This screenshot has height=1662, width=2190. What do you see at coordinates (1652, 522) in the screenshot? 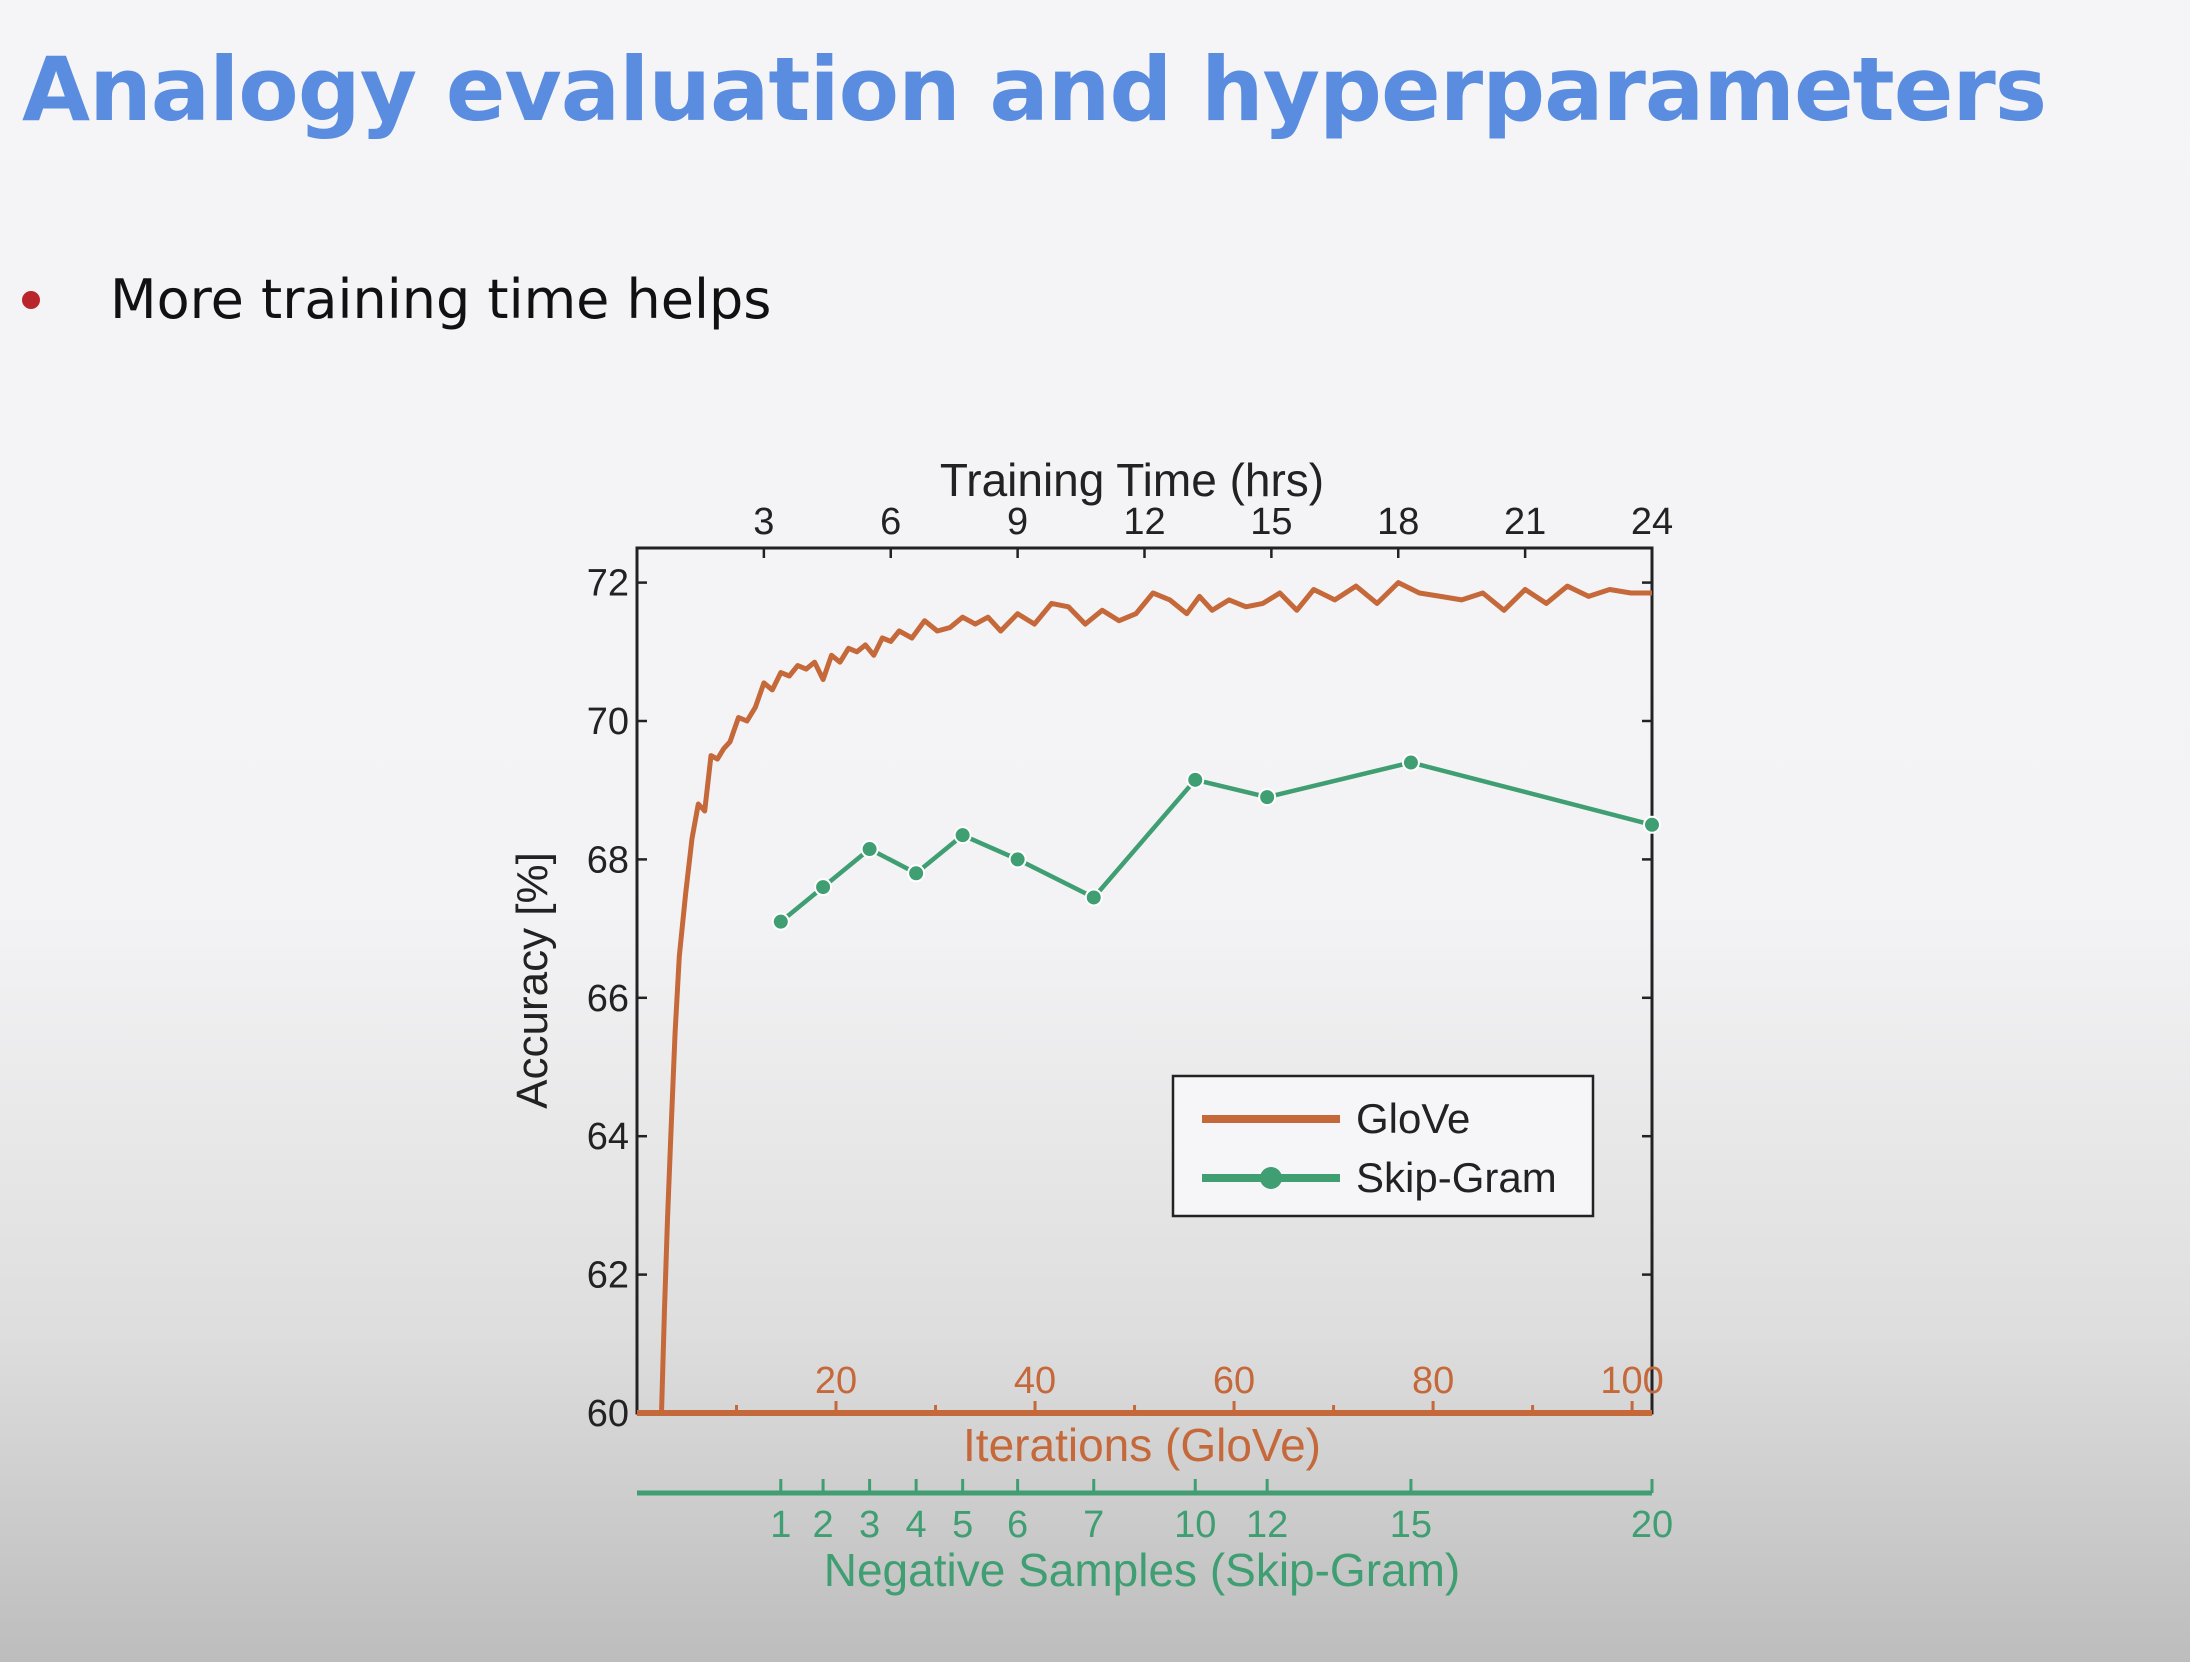
I see `top-tick-label: 24` at bounding box center [1652, 522].